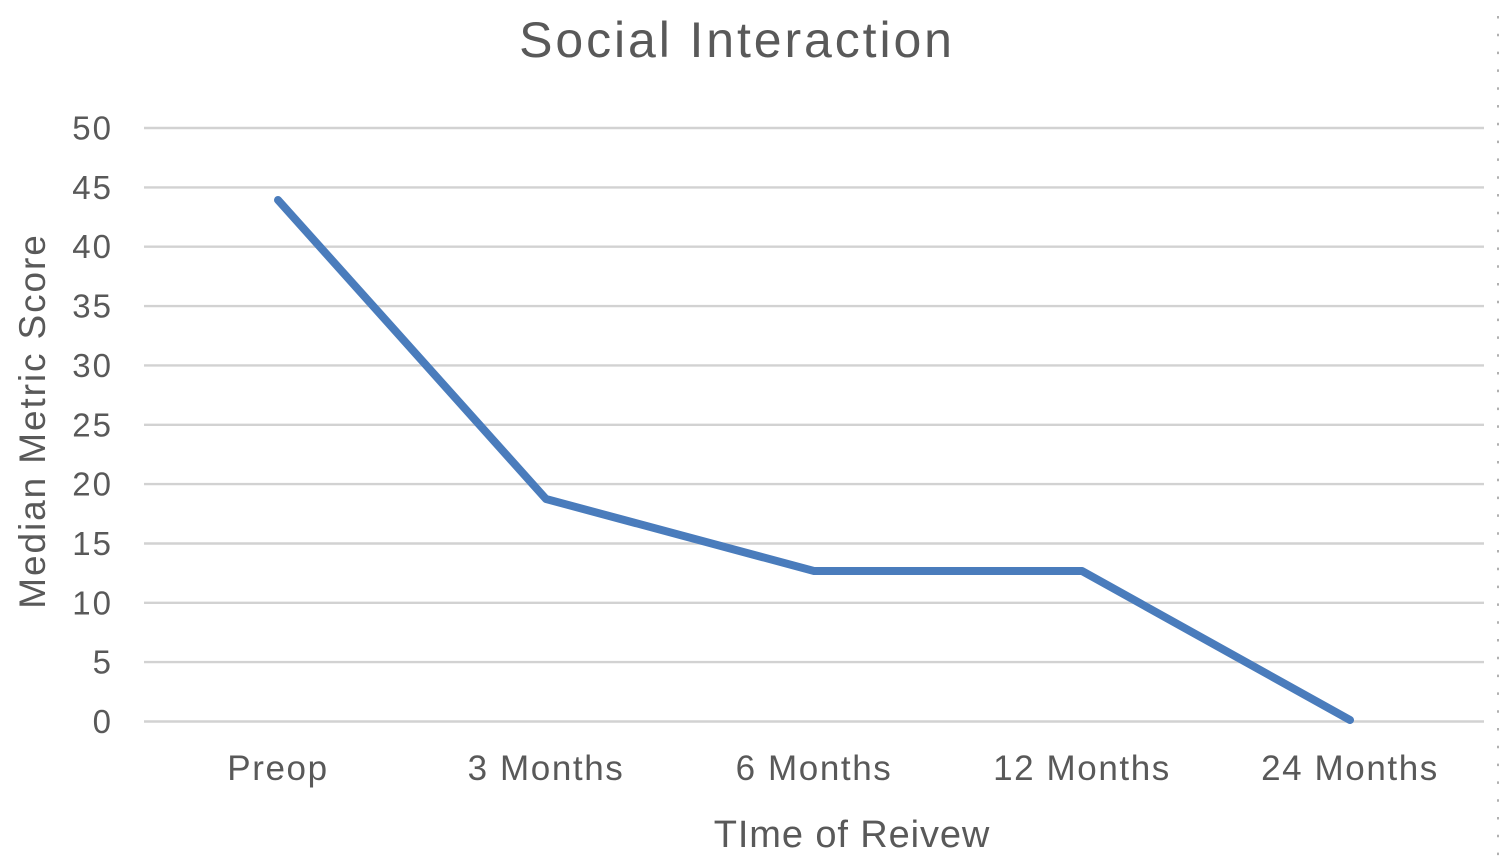  Describe the element at coordinates (546, 768) in the screenshot. I see `svg-text: 3 Months` at that location.